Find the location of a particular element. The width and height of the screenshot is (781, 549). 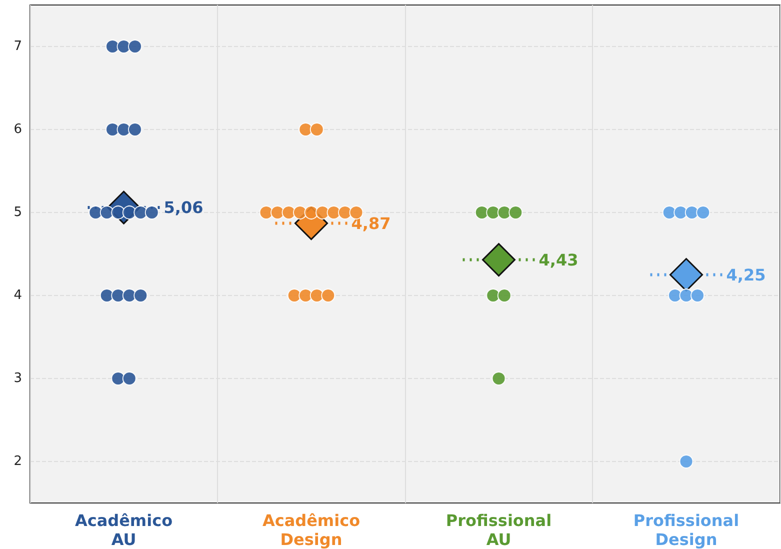

y-tick-label: 7 is located at coordinates (18, 46).